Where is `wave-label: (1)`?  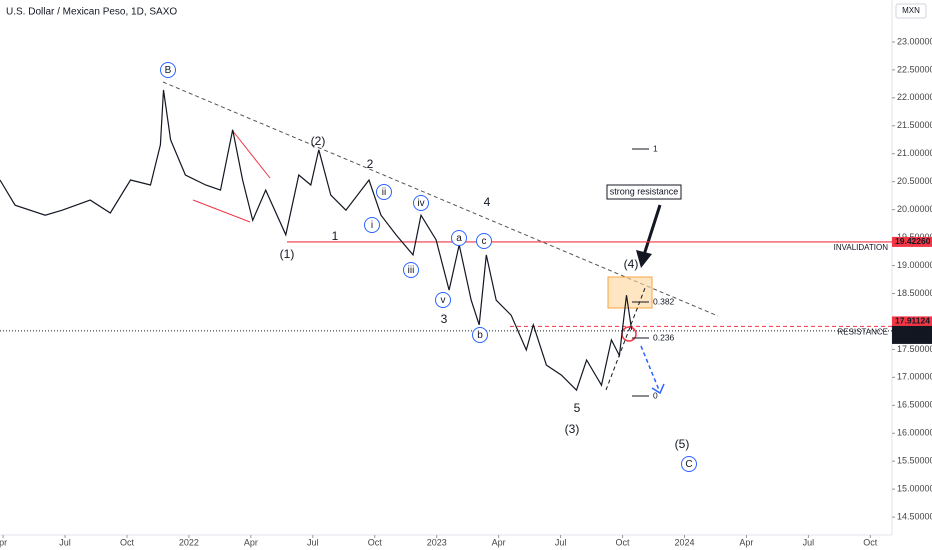
wave-label: (1) is located at coordinates (287, 254).